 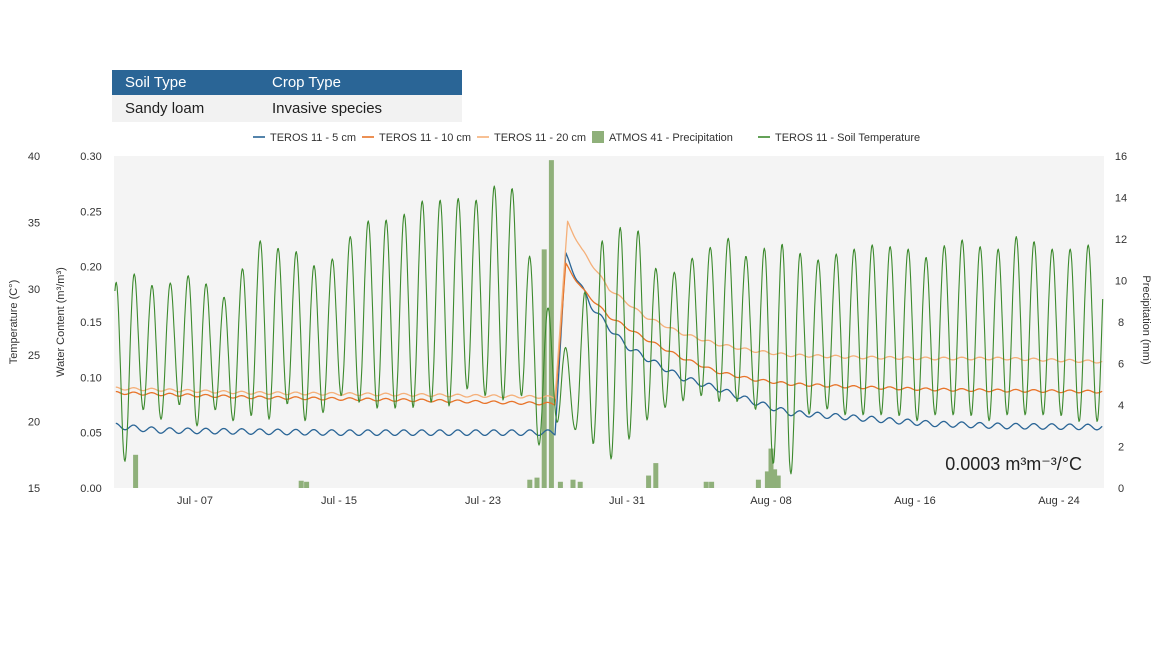 I want to click on temperature-tick: 15, so click(x=34, y=489).